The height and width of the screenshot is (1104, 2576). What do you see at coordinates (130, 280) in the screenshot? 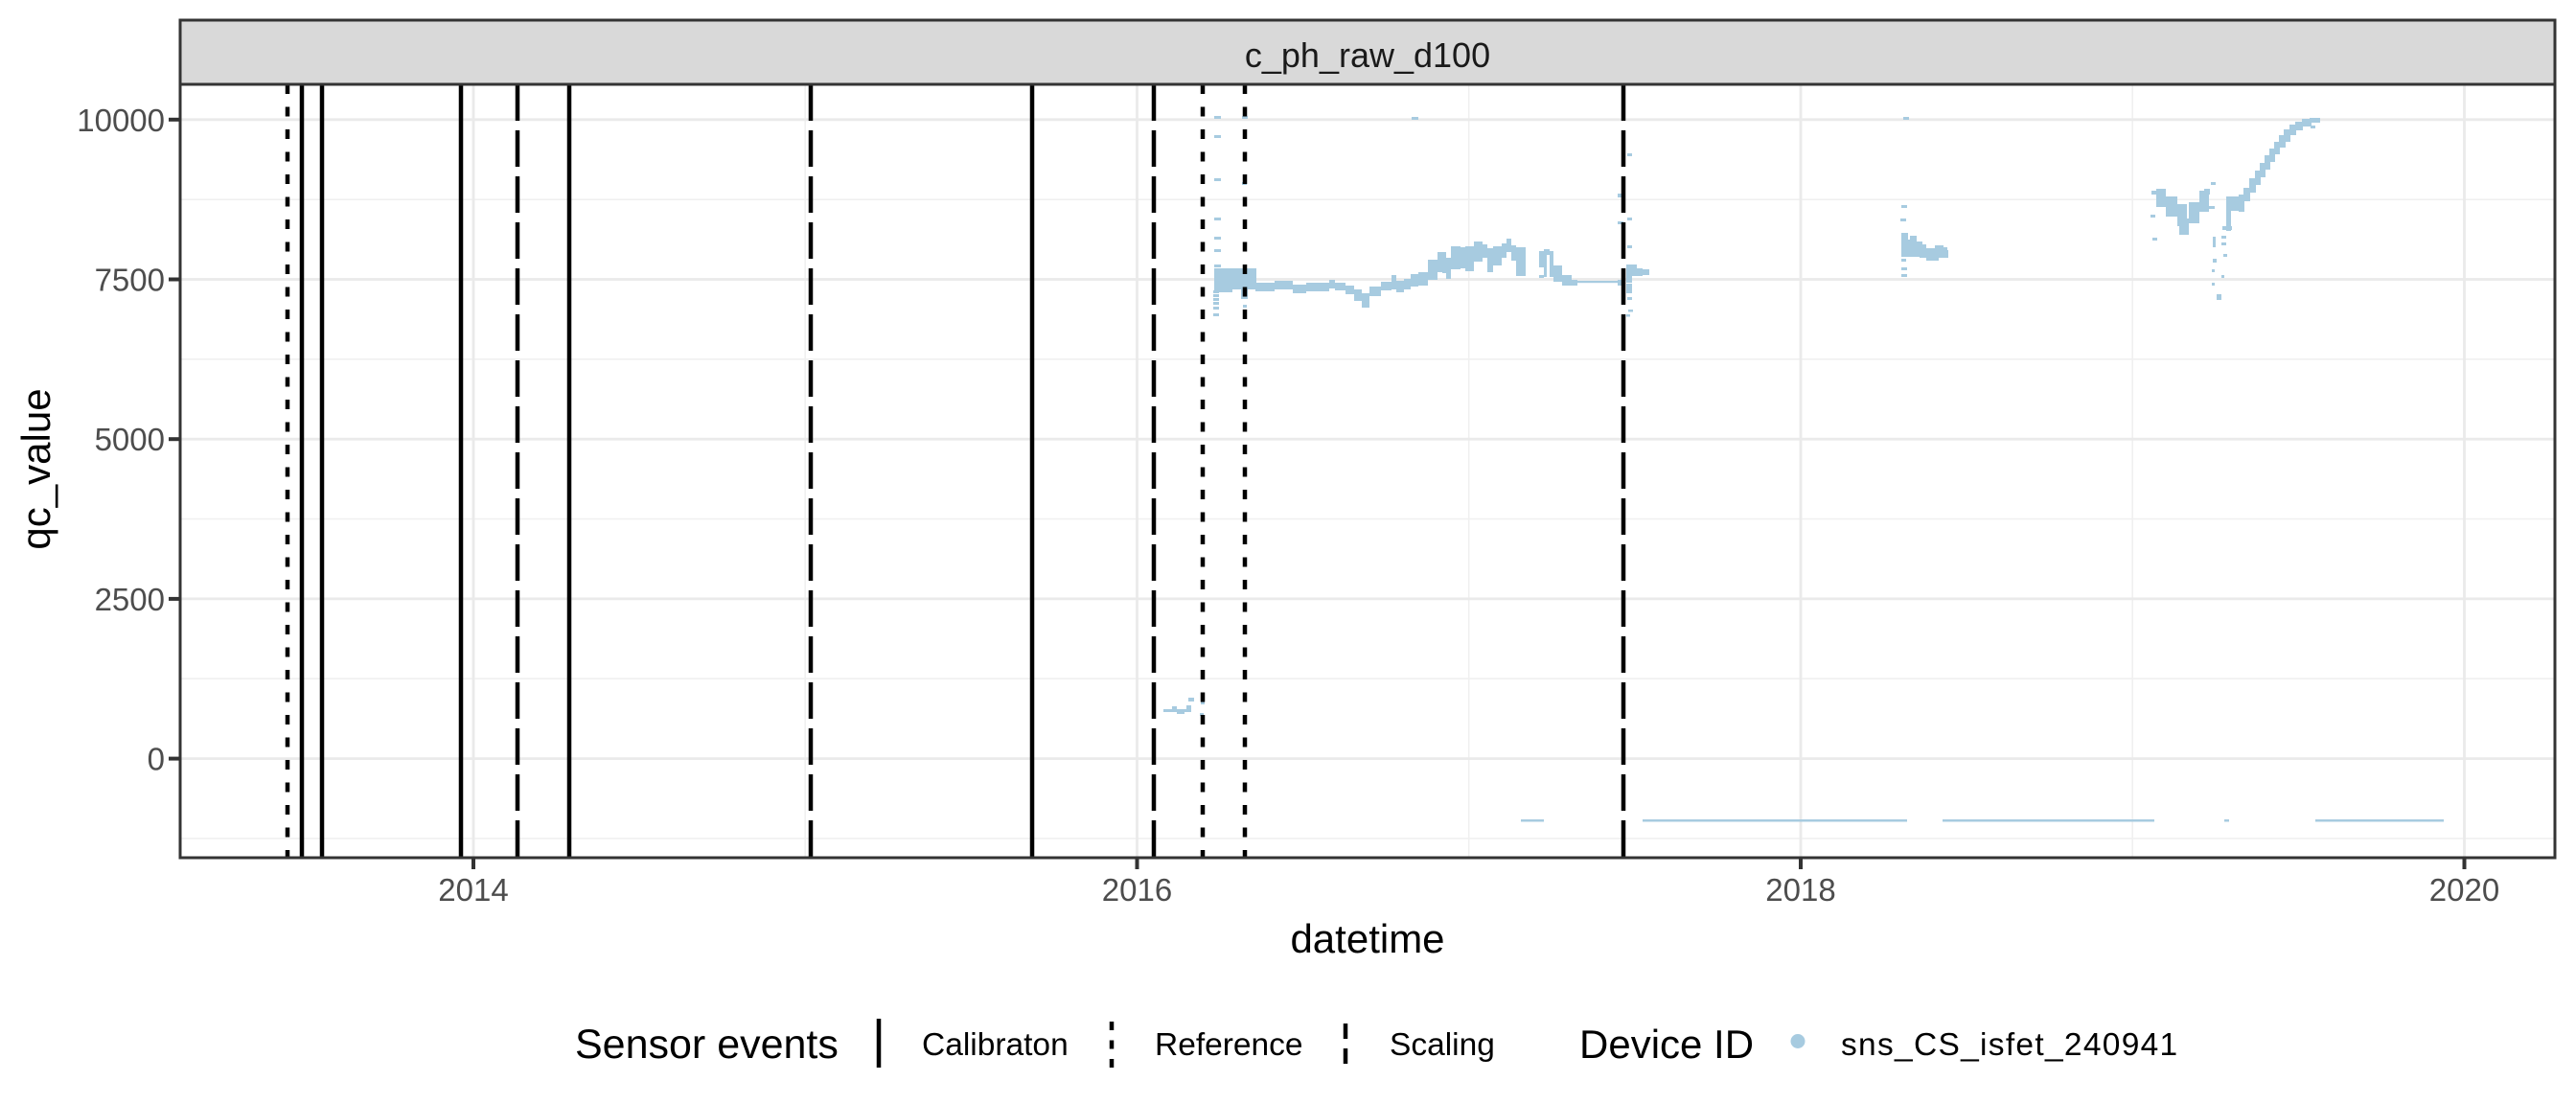
I see `svg-text: 7500` at bounding box center [130, 280].